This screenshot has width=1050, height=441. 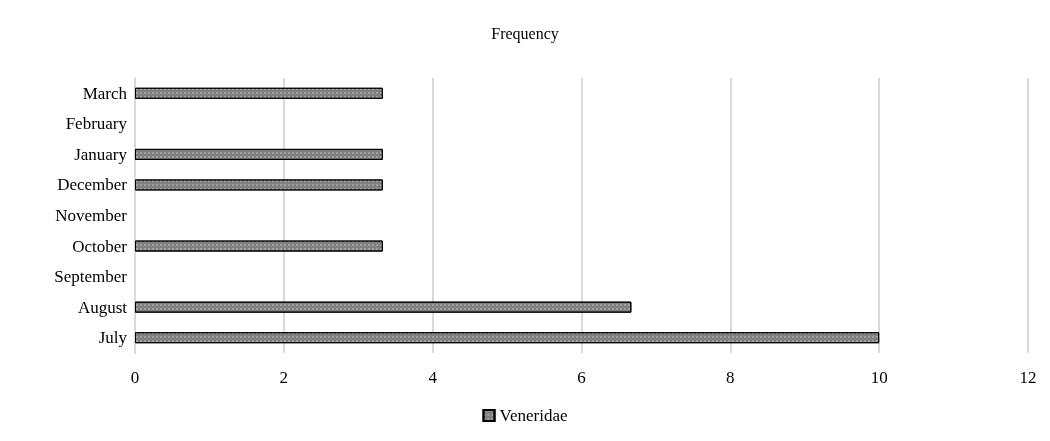 I want to click on y-tick-label: December, so click(x=92, y=185).